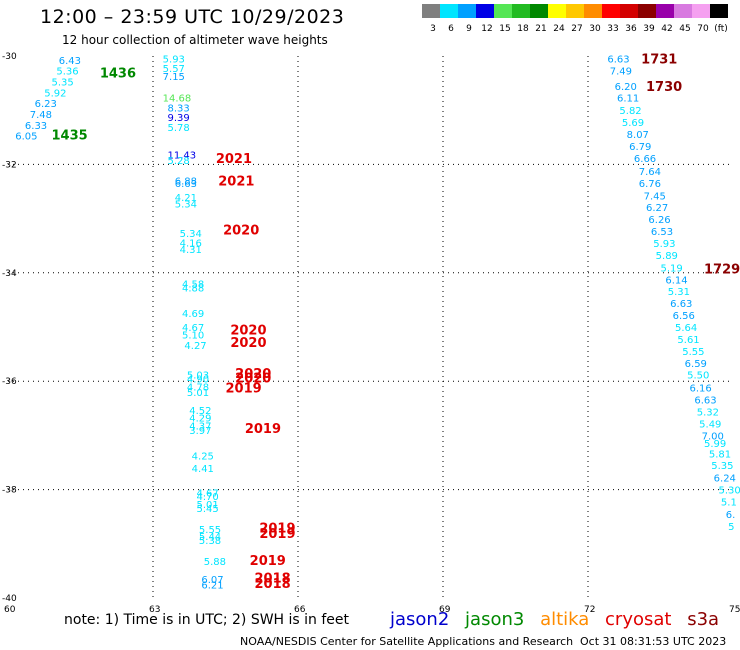 This screenshot has width=740, height=650. I want to click on wave-height-value: 4.70, so click(208, 497).